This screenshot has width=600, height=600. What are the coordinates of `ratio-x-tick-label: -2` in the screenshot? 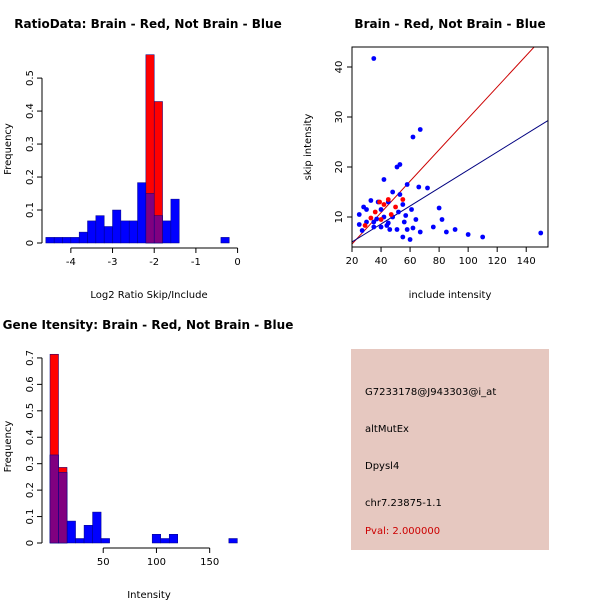 It's located at (154, 262).